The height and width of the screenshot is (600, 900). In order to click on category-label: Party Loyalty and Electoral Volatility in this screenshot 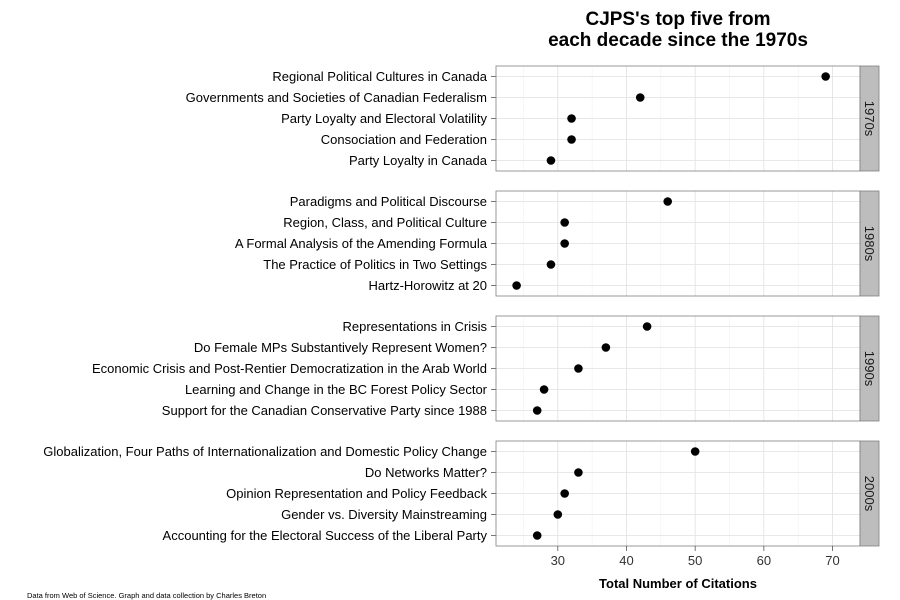, I will do `click(384, 118)`.